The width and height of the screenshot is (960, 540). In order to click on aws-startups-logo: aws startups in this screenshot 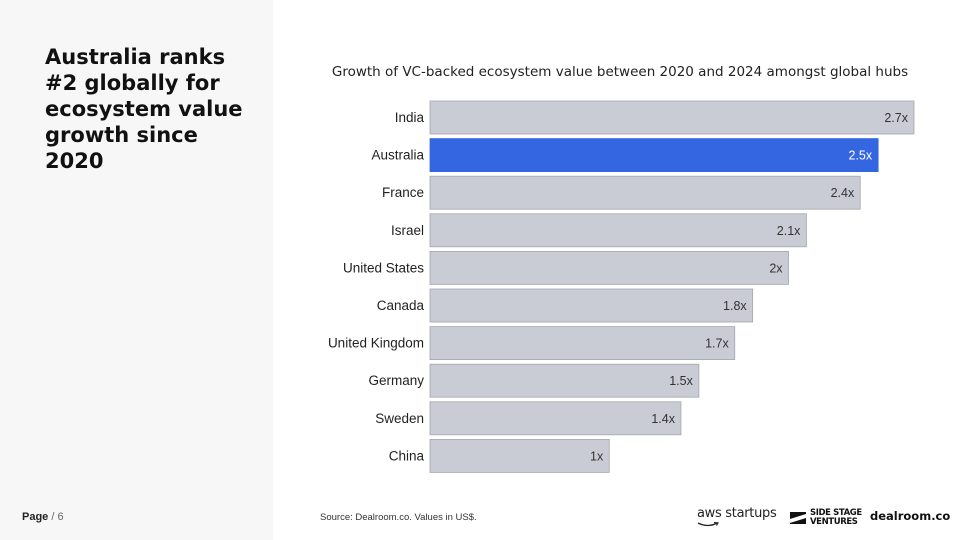, I will do `click(737, 516)`.